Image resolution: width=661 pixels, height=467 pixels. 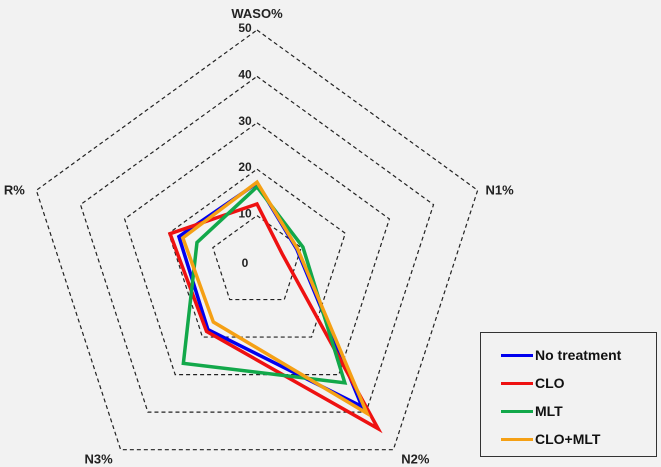 What do you see at coordinates (568, 439) in the screenshot?
I see `legend-label: CLO+MLT` at bounding box center [568, 439].